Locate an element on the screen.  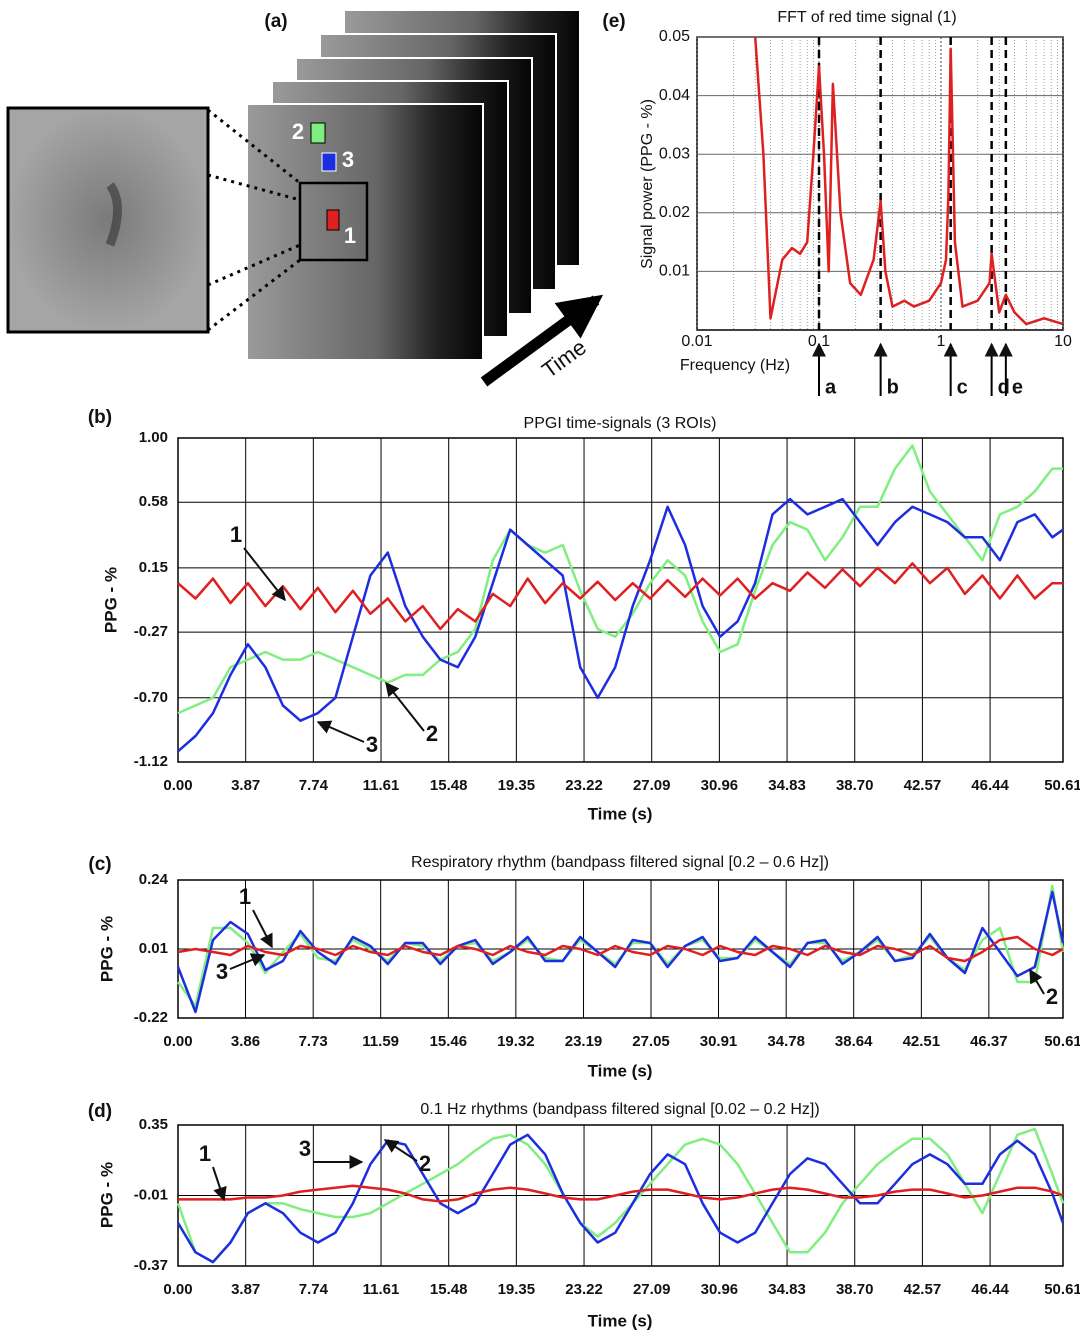
frame is located at coordinates (365, 232).